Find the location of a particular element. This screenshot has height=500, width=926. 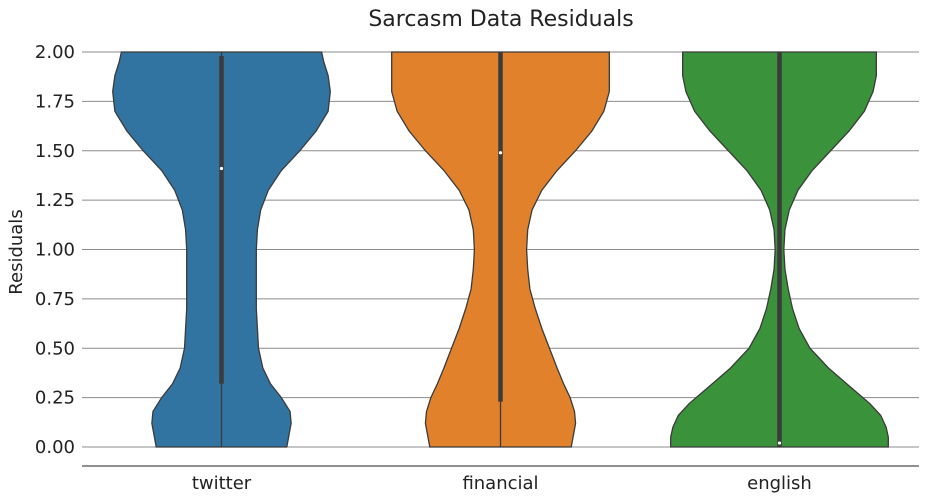

y-tick-label: 0.25 is located at coordinates (55, 398).